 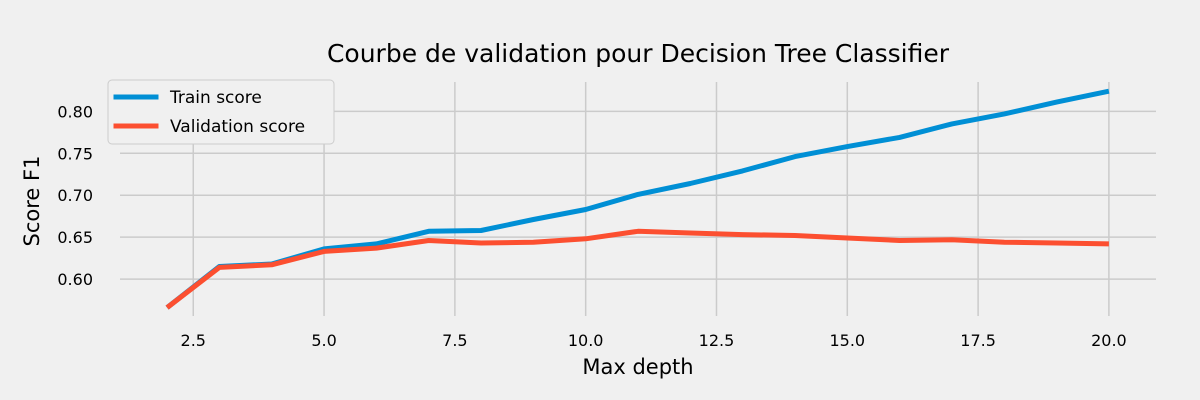 What do you see at coordinates (586, 340) in the screenshot?
I see `x-tick-label: 10.0` at bounding box center [586, 340].